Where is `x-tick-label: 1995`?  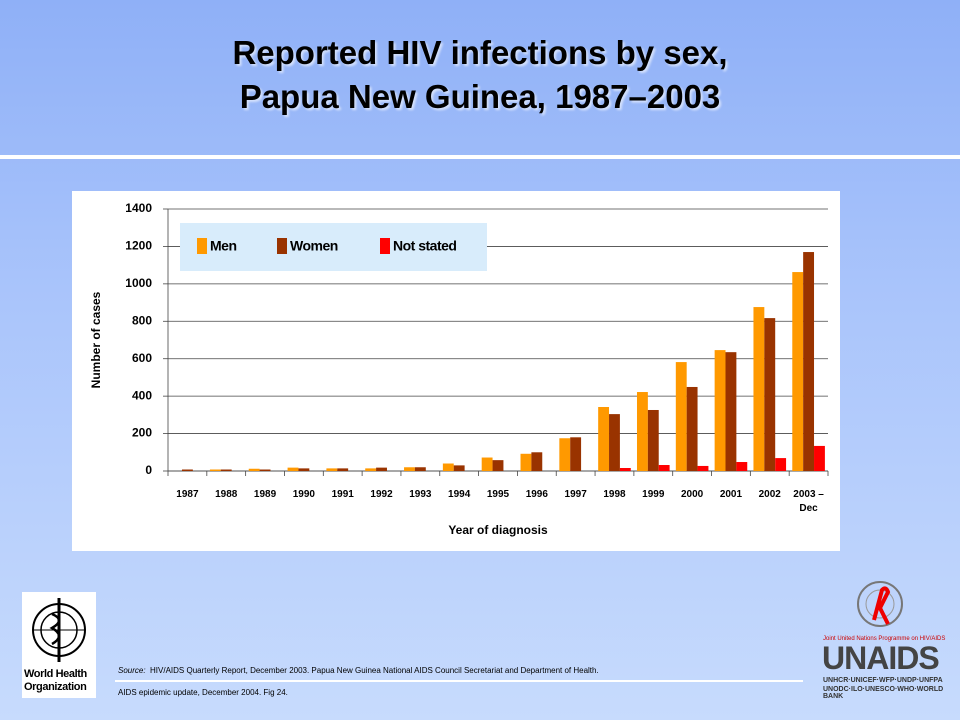 x-tick-label: 1995 is located at coordinates (498, 494).